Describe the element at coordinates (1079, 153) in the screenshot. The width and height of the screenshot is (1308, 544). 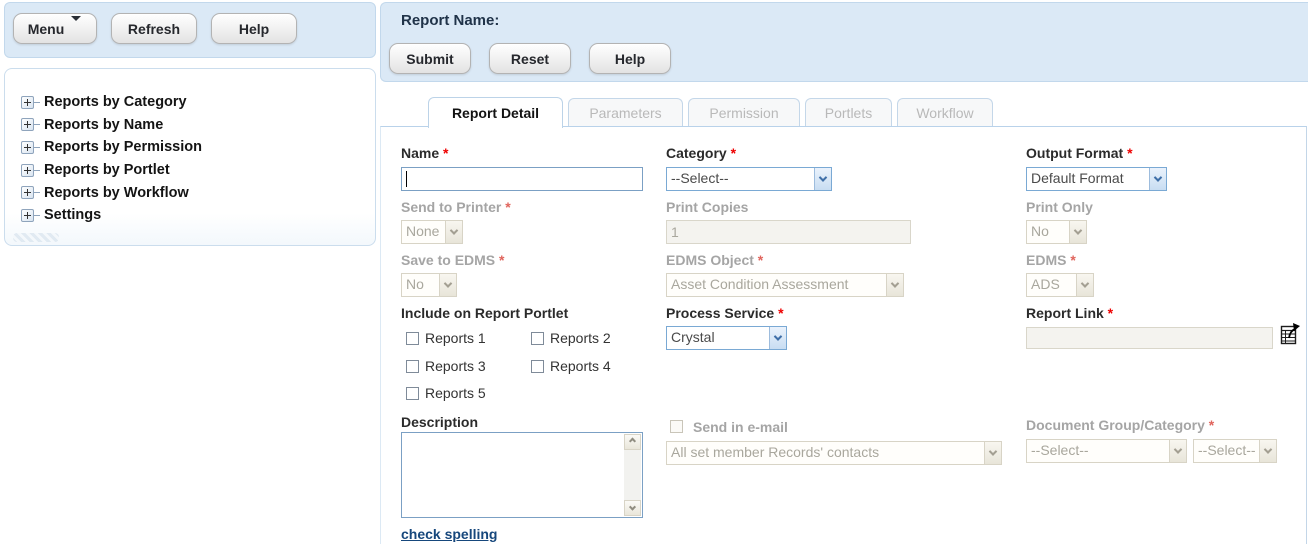
I see `output-format-label: Output Format *` at that location.